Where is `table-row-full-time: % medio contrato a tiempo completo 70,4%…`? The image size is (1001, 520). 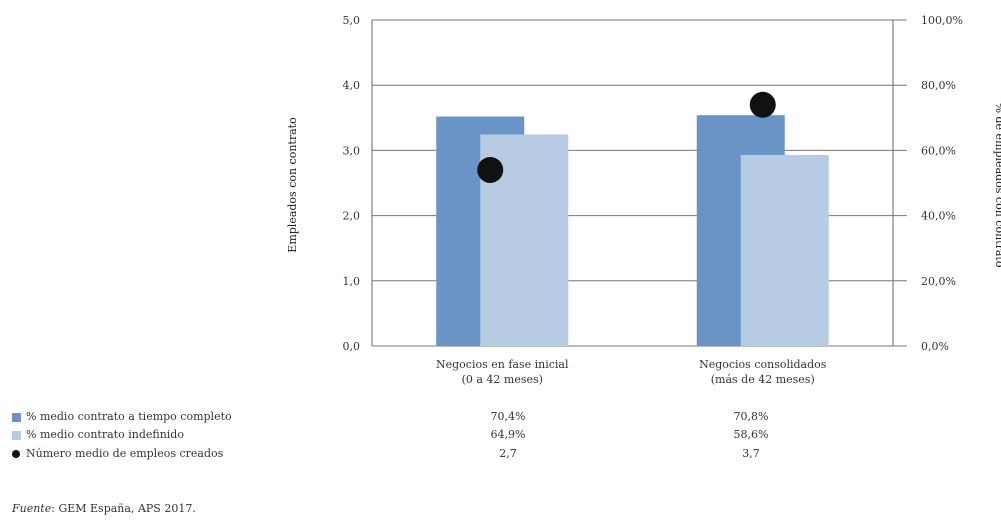
table-row-full-time: % medio contrato a tiempo completo 70,4%… is located at coordinates (500, 418).